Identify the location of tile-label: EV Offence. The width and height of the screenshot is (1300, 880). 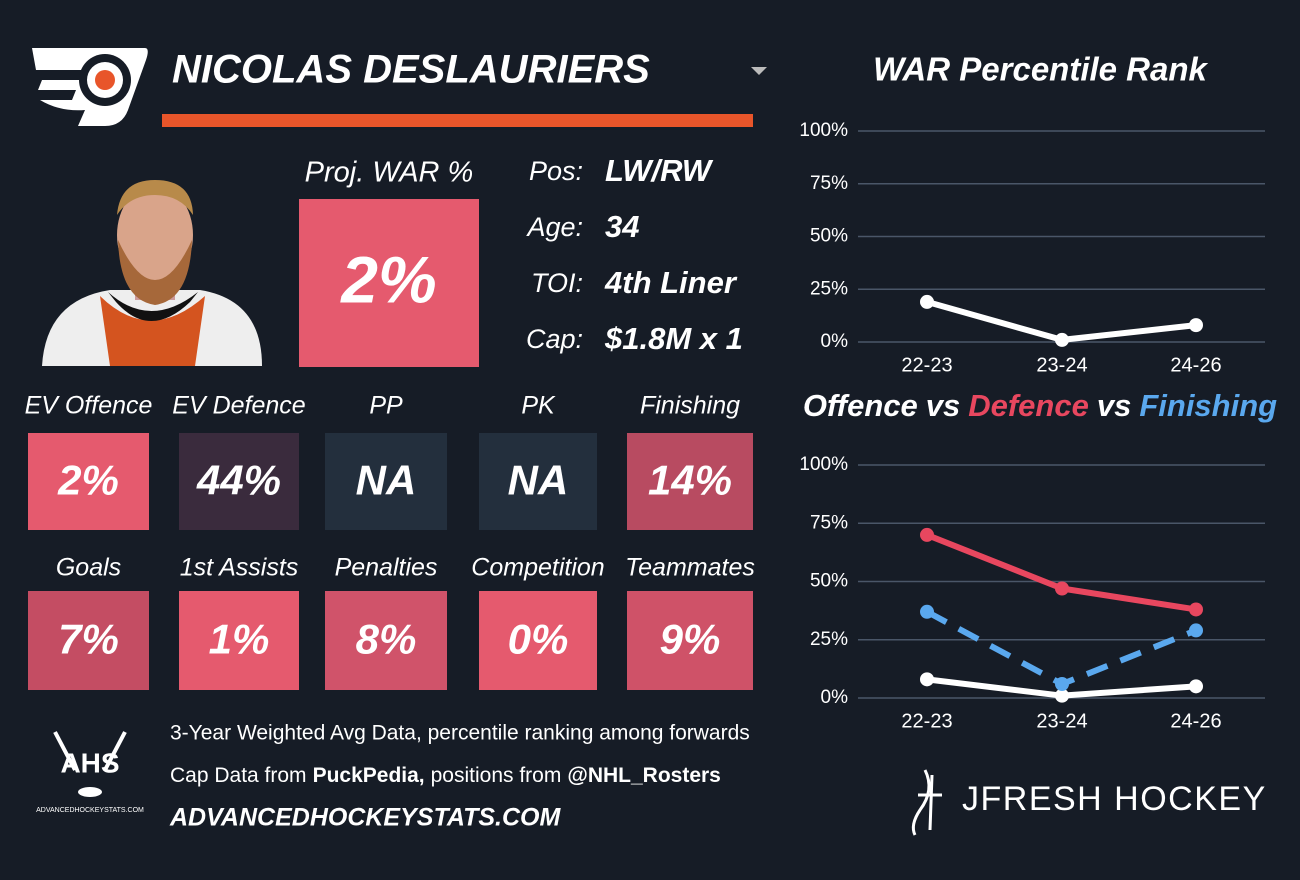
(89, 406).